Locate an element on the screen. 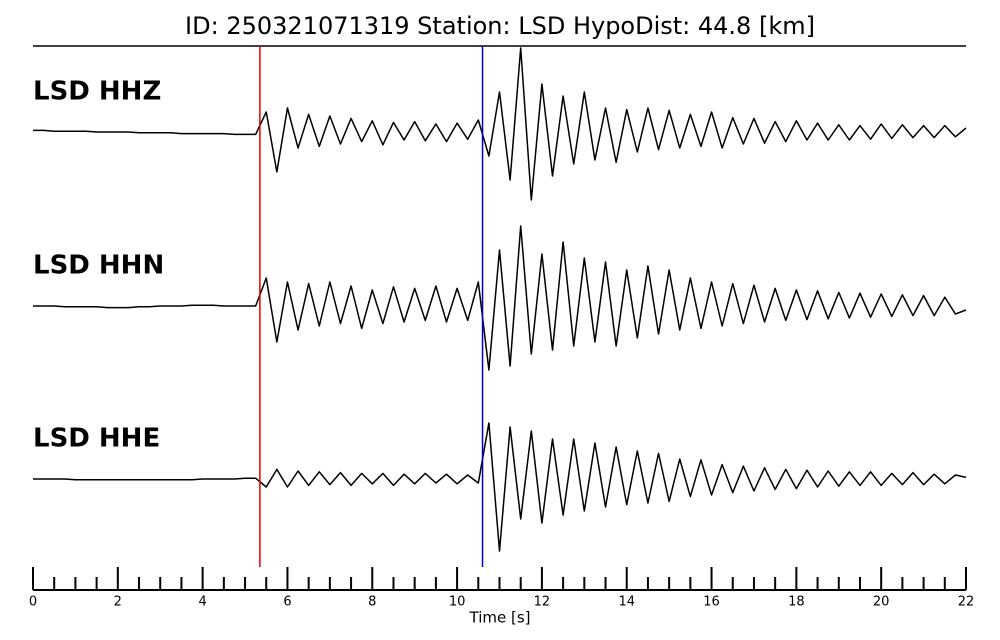 This screenshot has width=1000, height=640. trace-label: LSD HHE is located at coordinates (96, 439).